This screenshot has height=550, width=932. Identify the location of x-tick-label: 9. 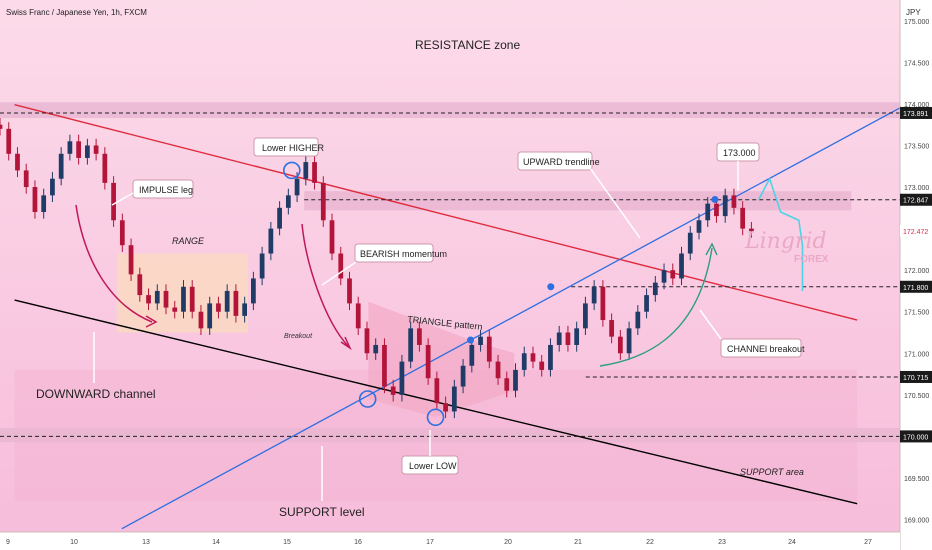
(8, 542).